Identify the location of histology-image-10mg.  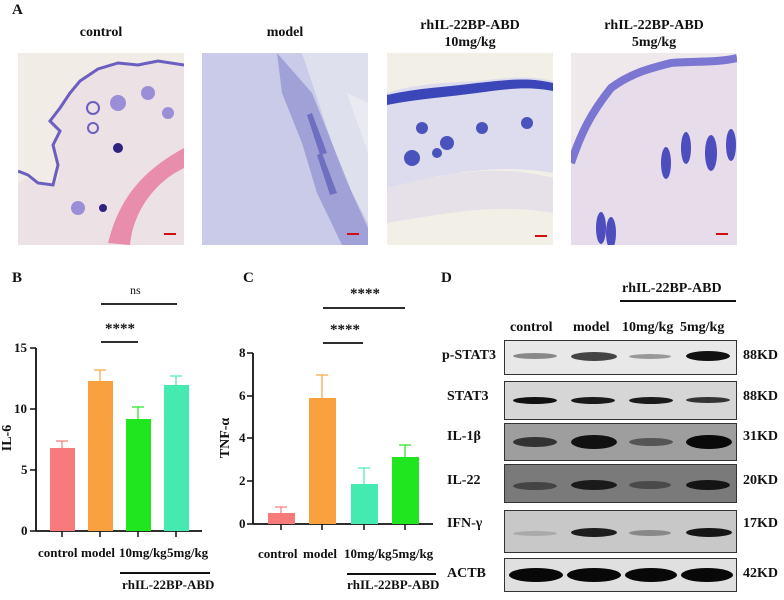
(470, 149).